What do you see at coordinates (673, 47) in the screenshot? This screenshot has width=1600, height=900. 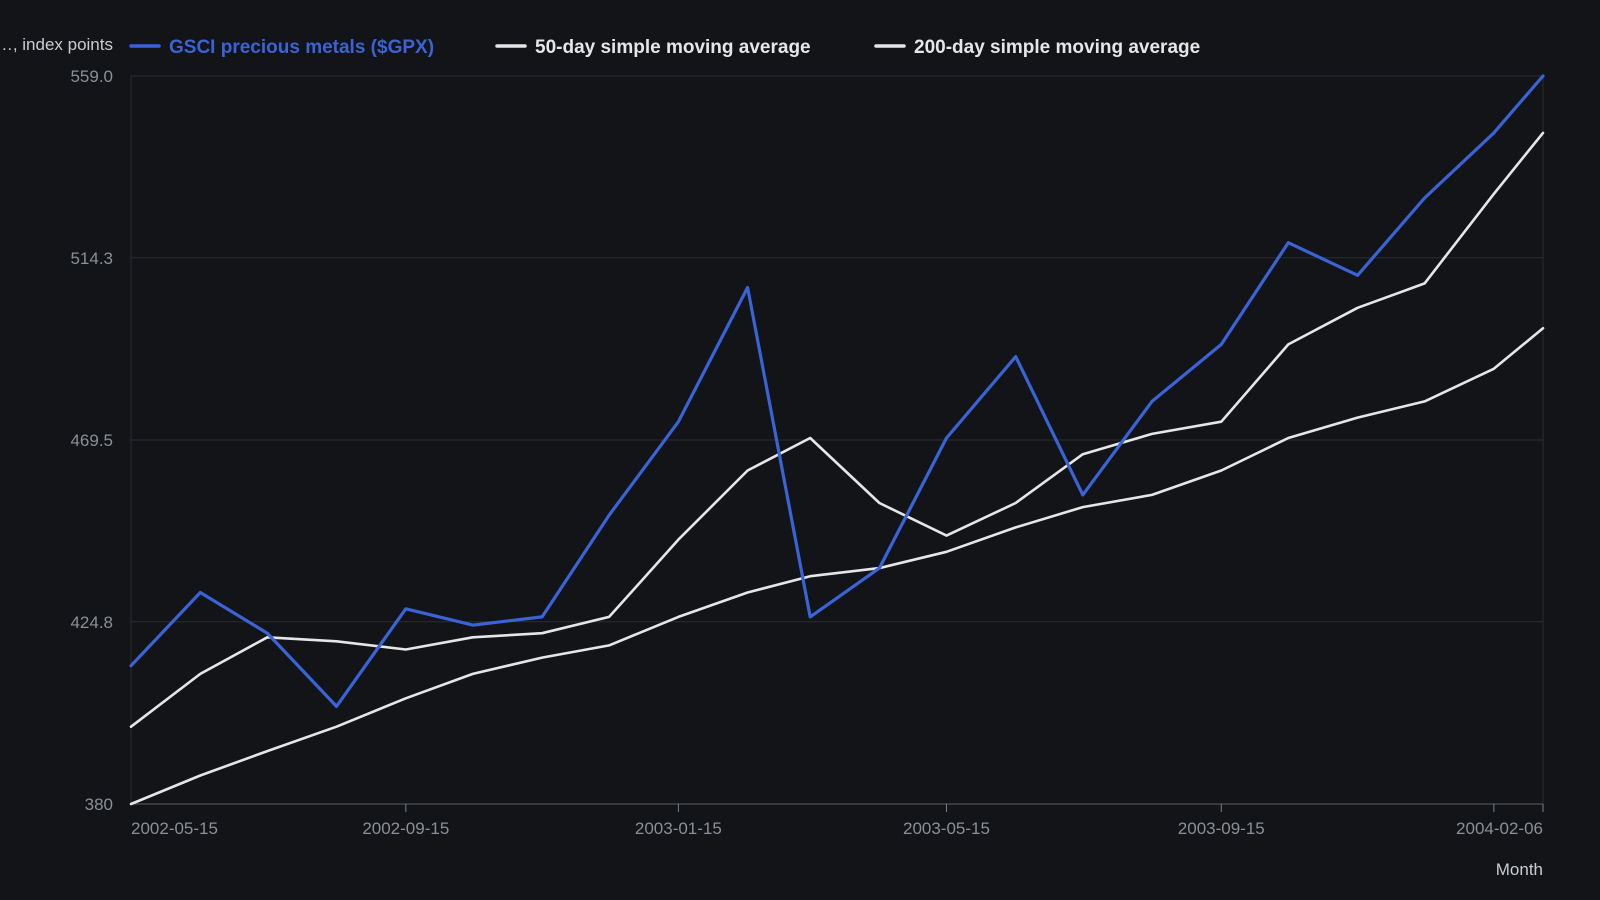 I see `legend-label: 50-day simple moving average` at bounding box center [673, 47].